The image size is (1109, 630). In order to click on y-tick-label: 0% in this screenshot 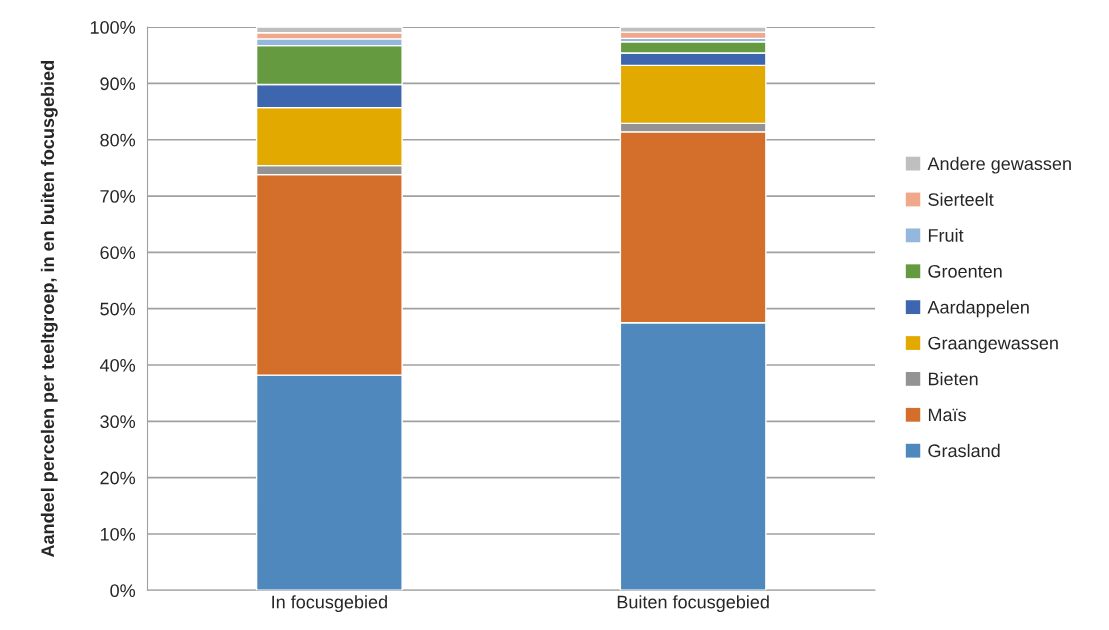, I will do `click(123, 591)`.